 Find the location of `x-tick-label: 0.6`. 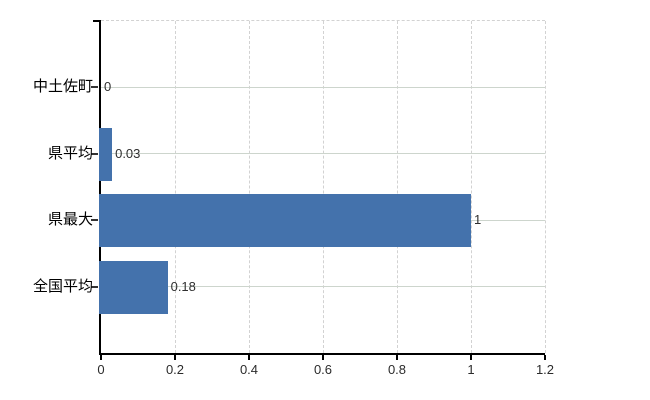

x-tick-label: 0.6 is located at coordinates (323, 369).